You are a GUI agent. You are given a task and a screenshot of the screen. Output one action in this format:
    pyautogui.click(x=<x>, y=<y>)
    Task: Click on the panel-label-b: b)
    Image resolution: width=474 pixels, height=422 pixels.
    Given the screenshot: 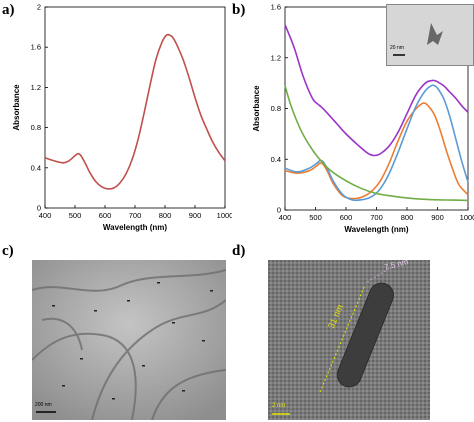 What is the action you would take?
    pyautogui.click(x=239, y=10)
    